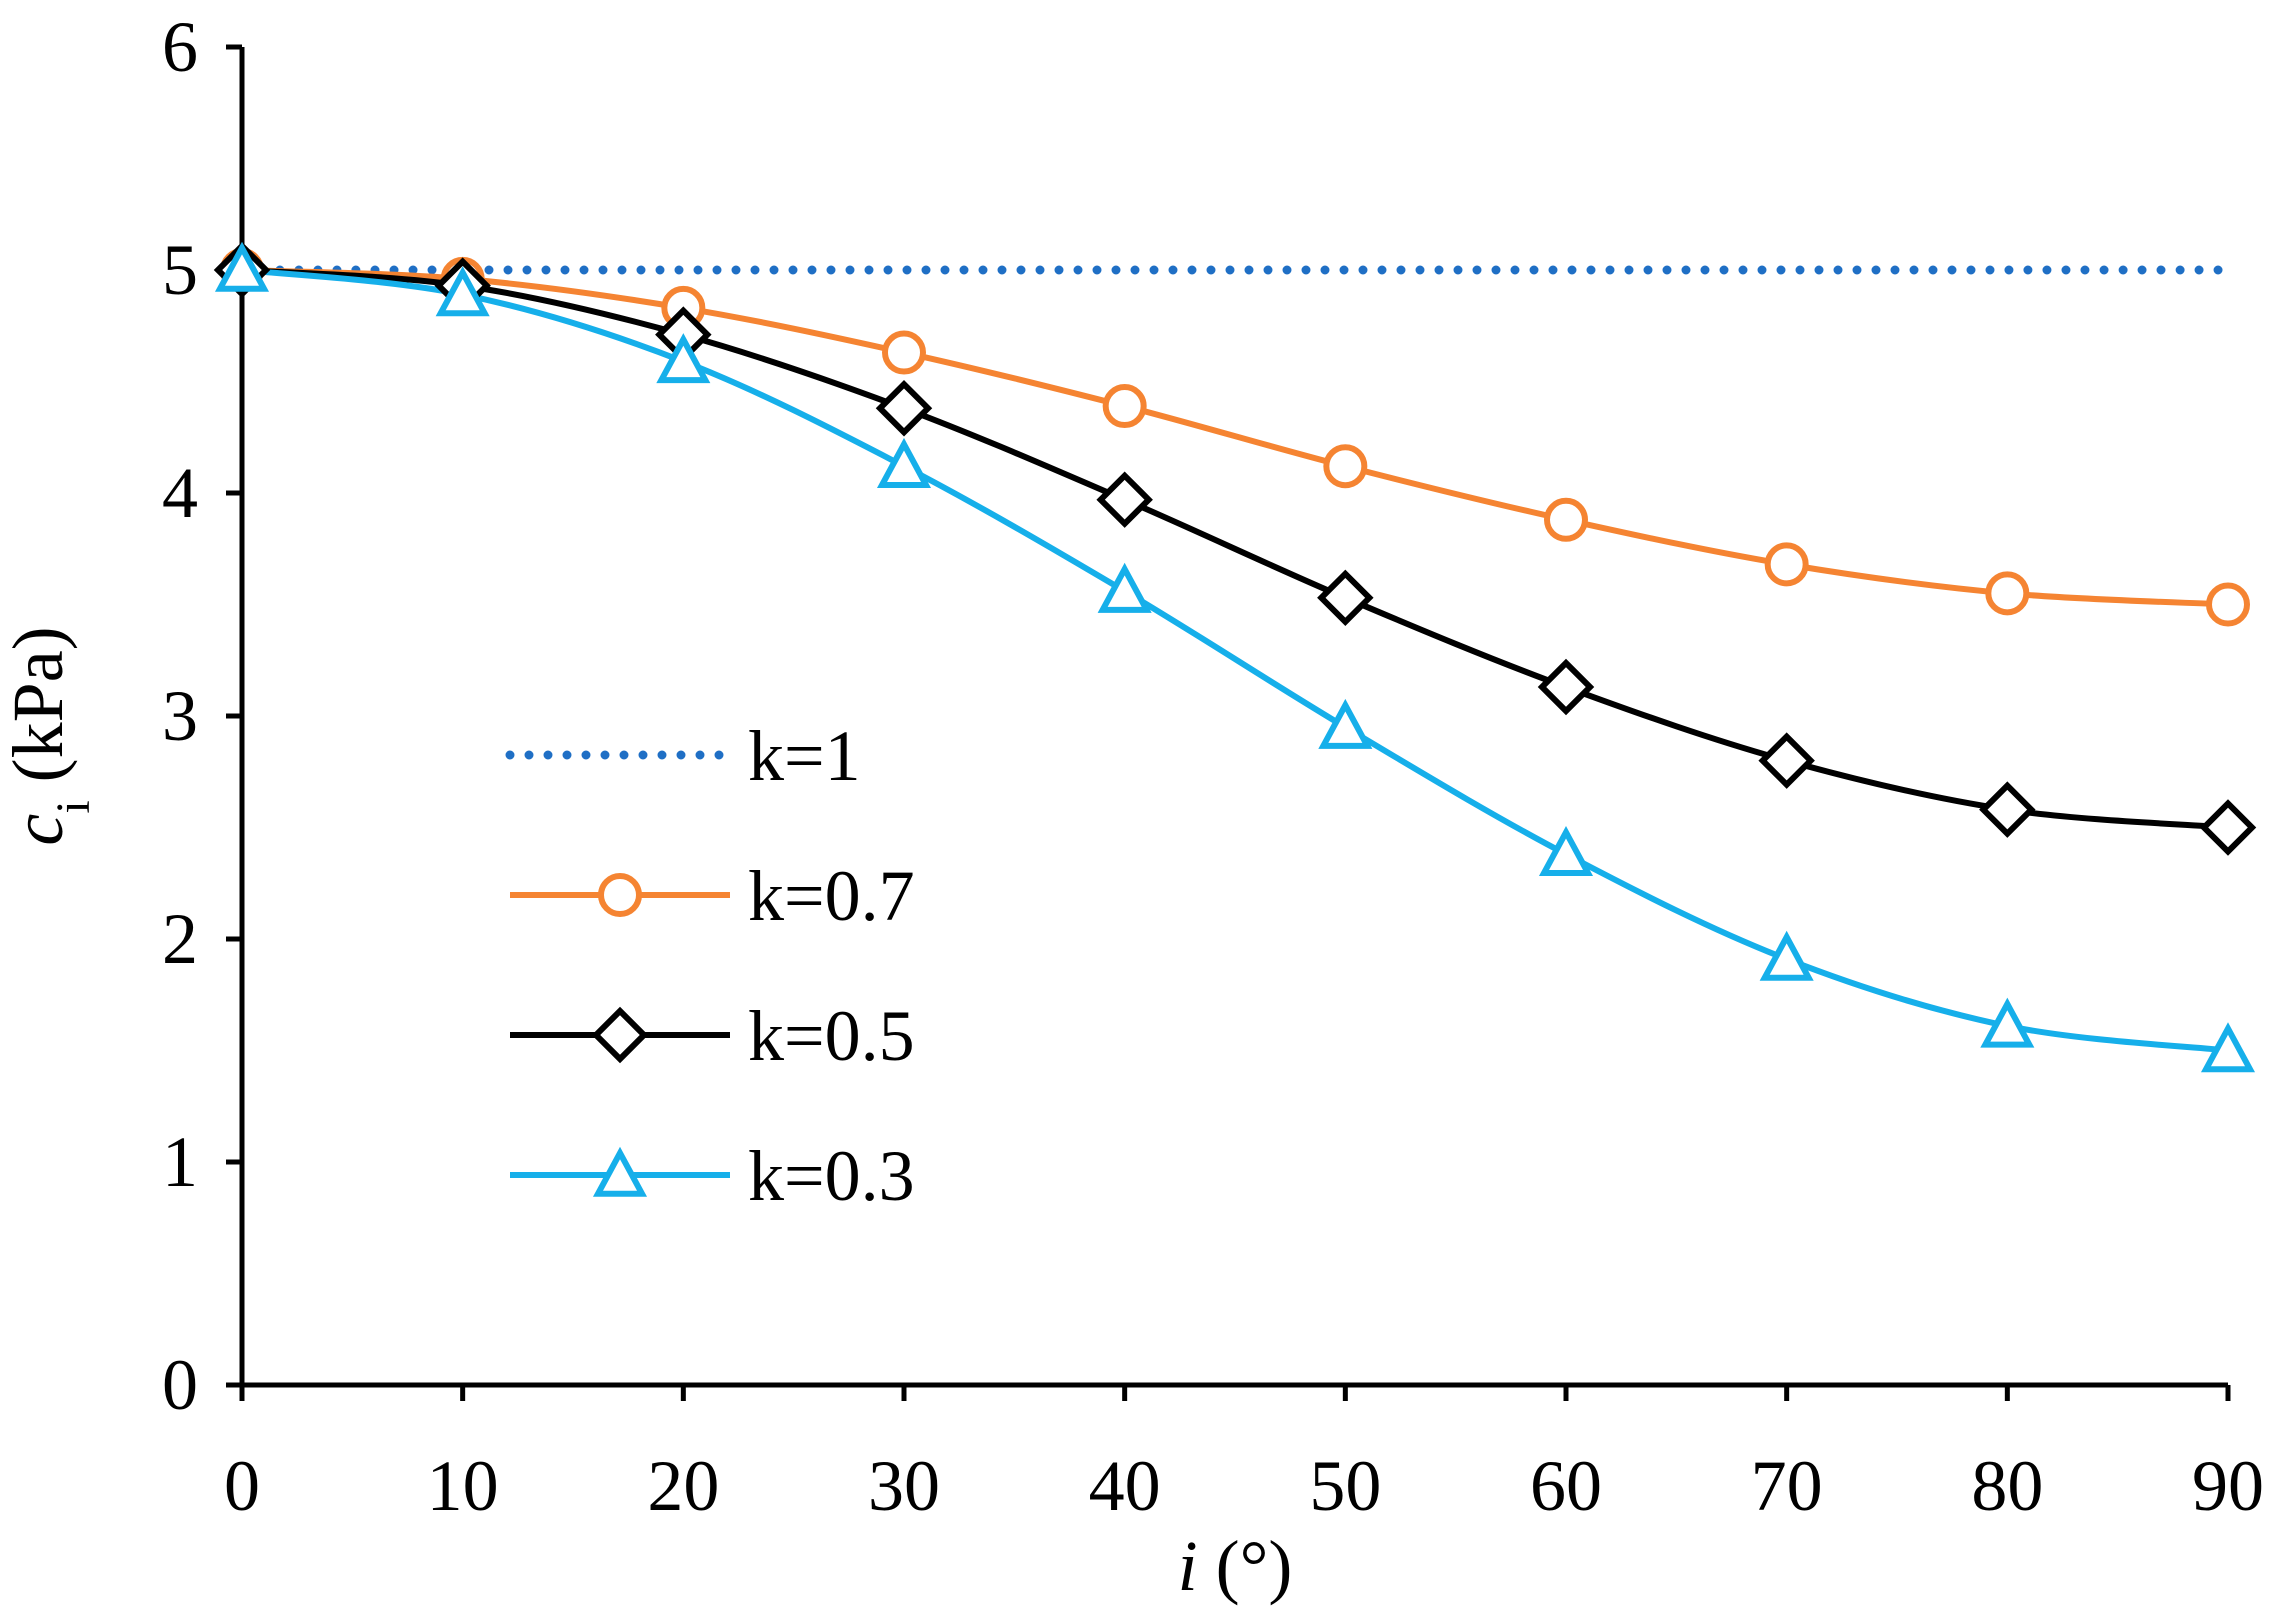 Image resolution: width=2291 pixels, height=1615 pixels. What do you see at coordinates (831, 1176) in the screenshot?
I see `legend-label-k-0-3: k=0.3` at bounding box center [831, 1176].